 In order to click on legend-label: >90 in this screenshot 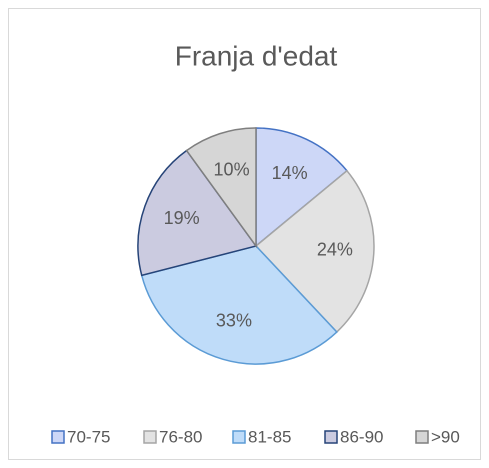, I will do `click(445, 436)`.